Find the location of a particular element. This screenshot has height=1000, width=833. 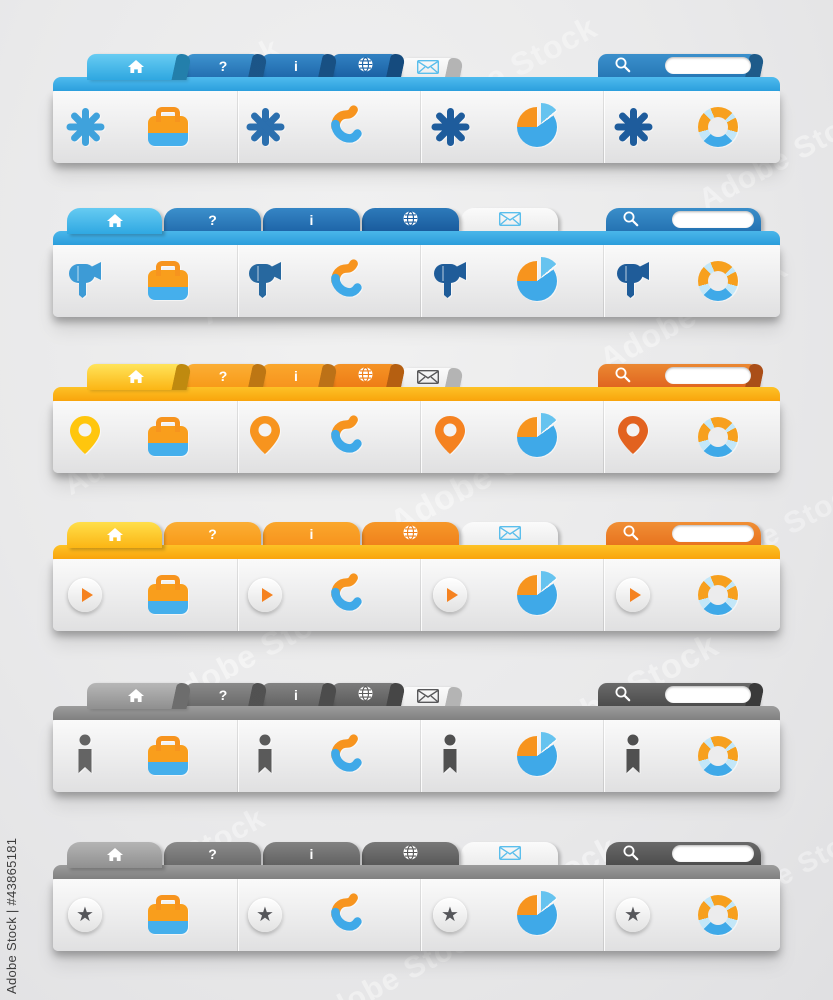

tab-label: i is located at coordinates (296, 694).